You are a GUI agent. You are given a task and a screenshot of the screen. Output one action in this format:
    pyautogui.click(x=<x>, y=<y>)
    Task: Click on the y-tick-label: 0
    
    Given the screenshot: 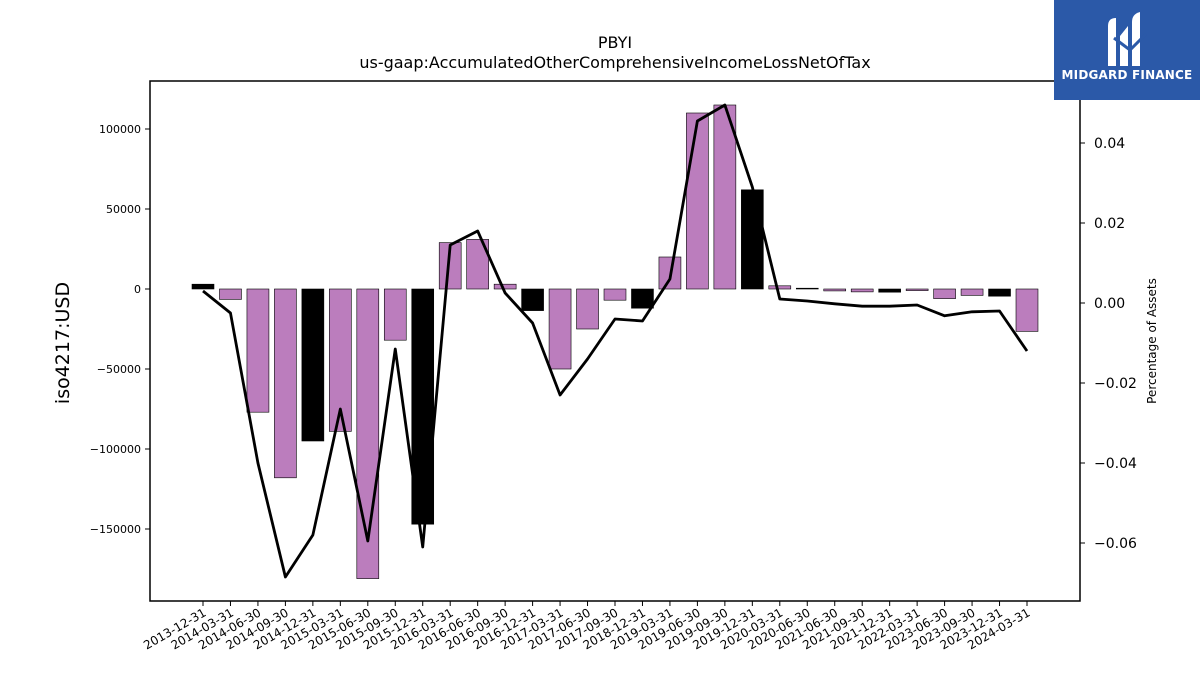 What is the action you would take?
    pyautogui.click(x=137, y=289)
    